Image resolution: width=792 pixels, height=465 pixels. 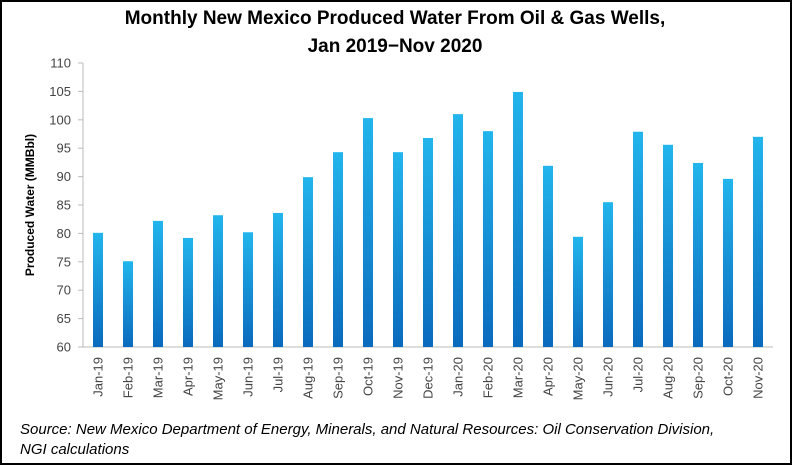 I want to click on x-tick-label: Apr-20, so click(x=548, y=376).